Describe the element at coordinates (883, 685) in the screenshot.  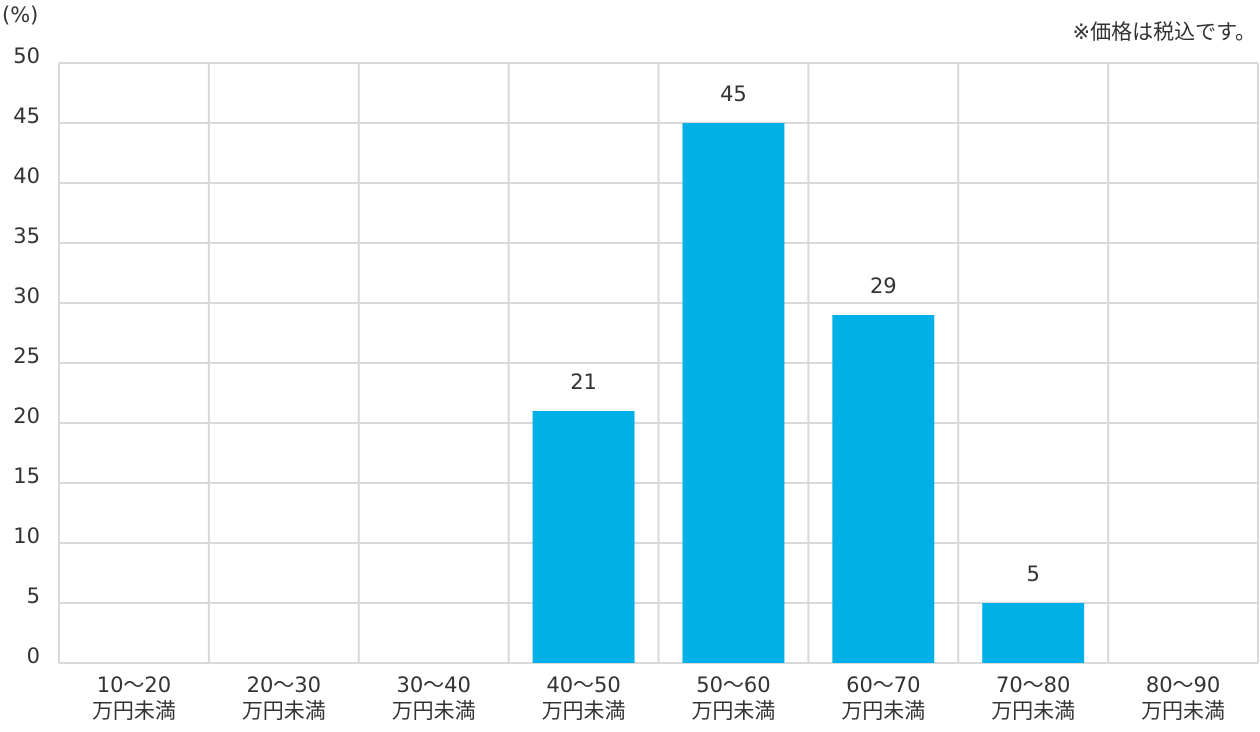
I see `x-tick-label: 60〜70` at that location.